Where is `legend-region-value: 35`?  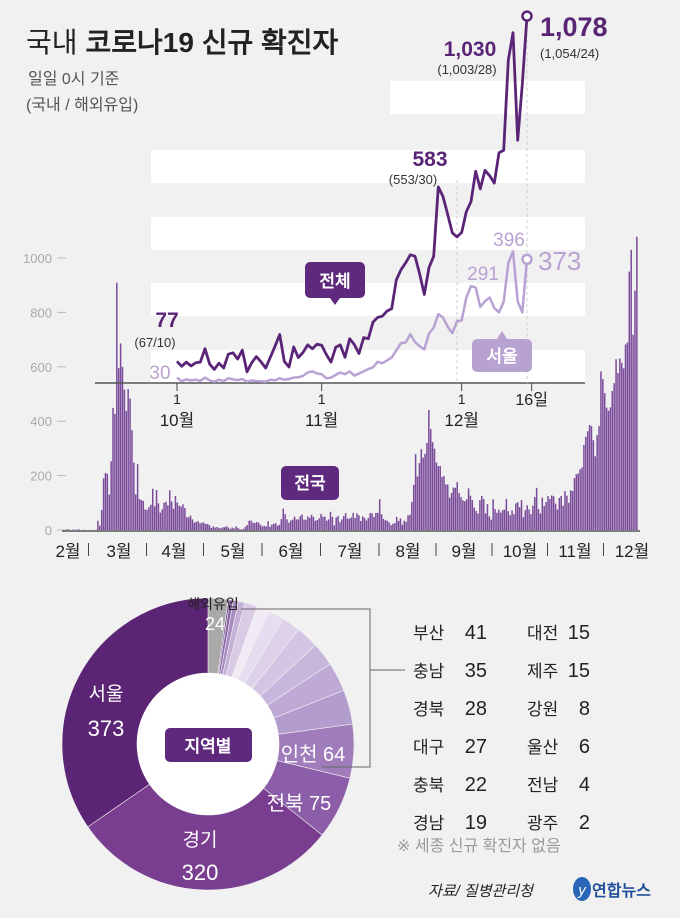
legend-region-value: 35 is located at coordinates (476, 671).